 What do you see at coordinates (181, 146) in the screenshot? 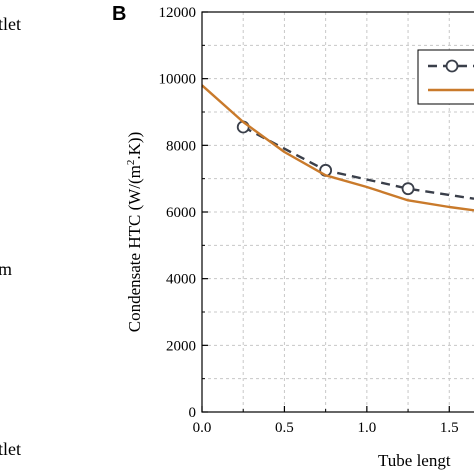
I see `y-tick-label: 8000` at bounding box center [181, 146].